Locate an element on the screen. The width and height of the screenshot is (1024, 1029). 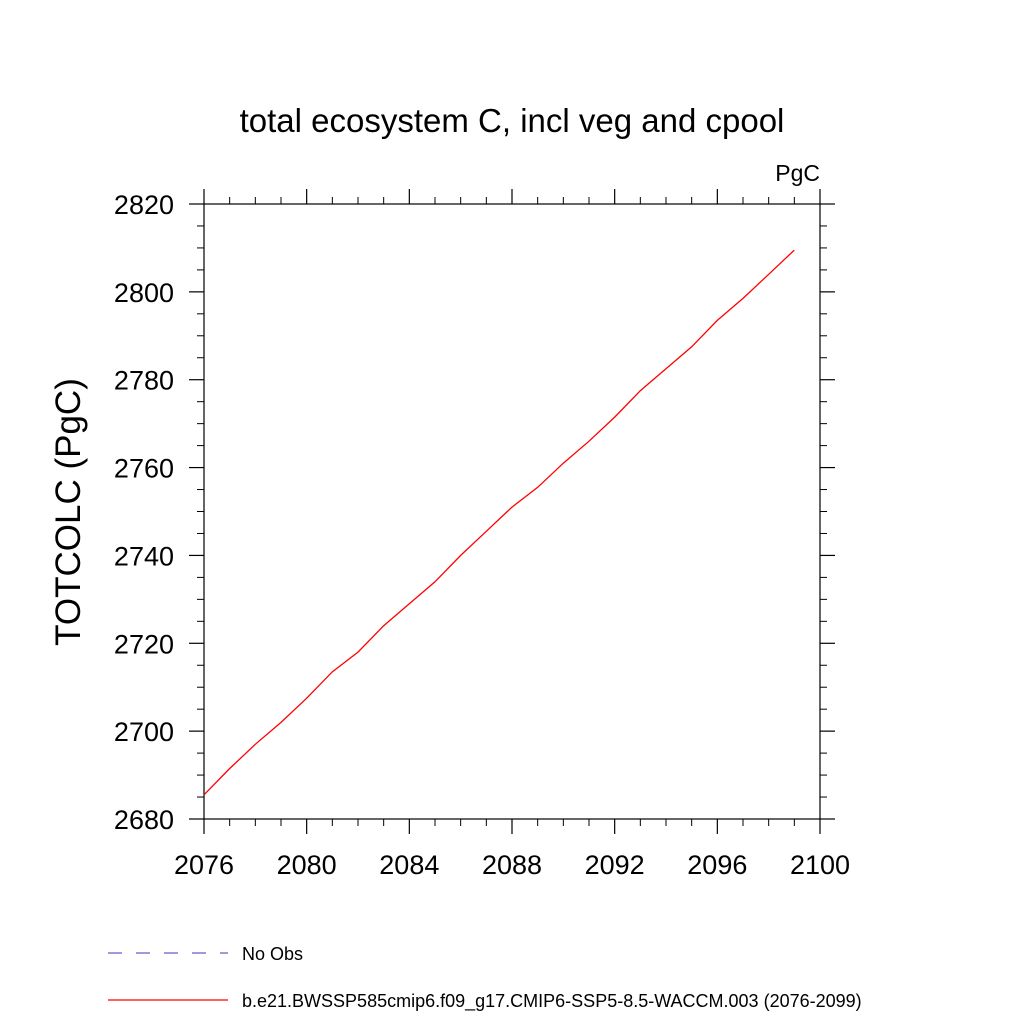
x-tick-label: 2096 is located at coordinates (717, 865).